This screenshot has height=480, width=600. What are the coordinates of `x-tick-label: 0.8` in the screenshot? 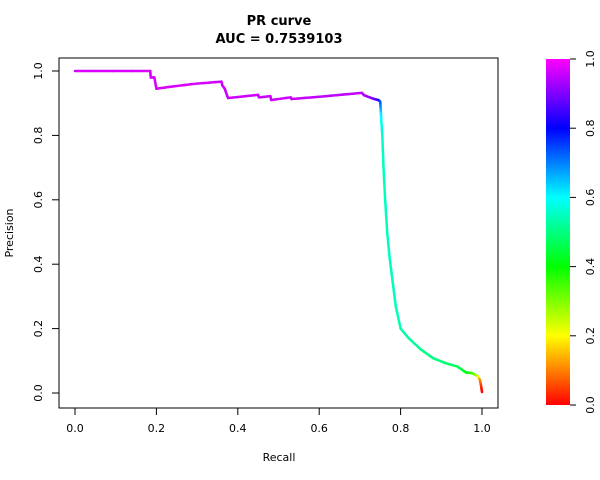 It's located at (401, 428).